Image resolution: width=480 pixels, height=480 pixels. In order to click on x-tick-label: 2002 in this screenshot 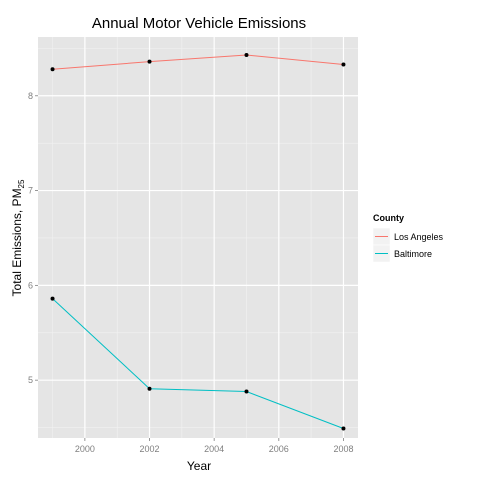, I will do `click(149, 449)`.